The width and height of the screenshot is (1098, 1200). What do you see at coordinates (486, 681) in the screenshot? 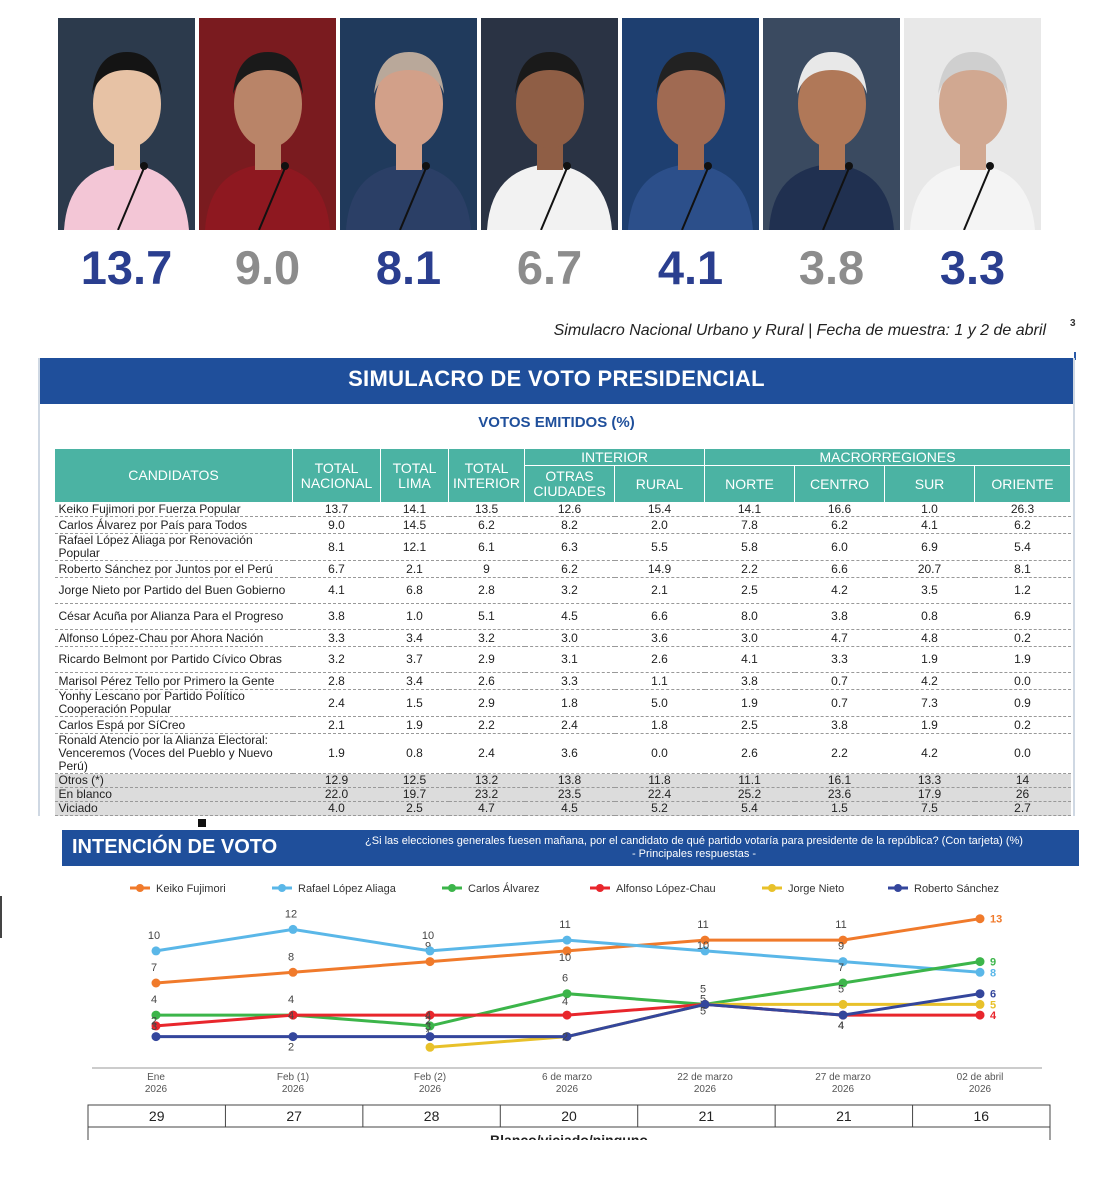
I see `value-cell: 2.6` at bounding box center [486, 681].